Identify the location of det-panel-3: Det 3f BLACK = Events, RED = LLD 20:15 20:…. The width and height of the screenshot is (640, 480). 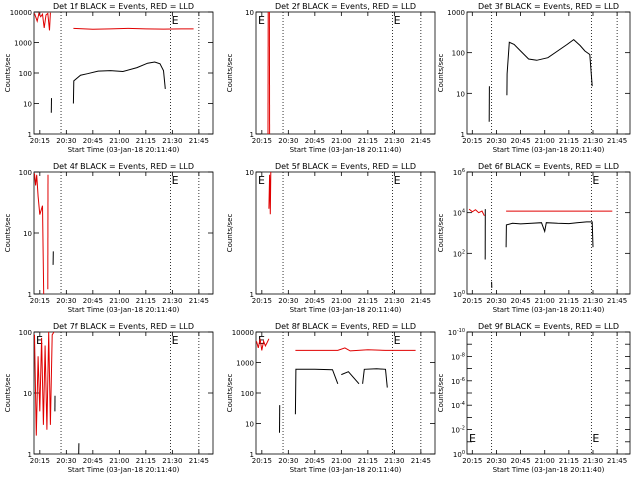
(533, 78).